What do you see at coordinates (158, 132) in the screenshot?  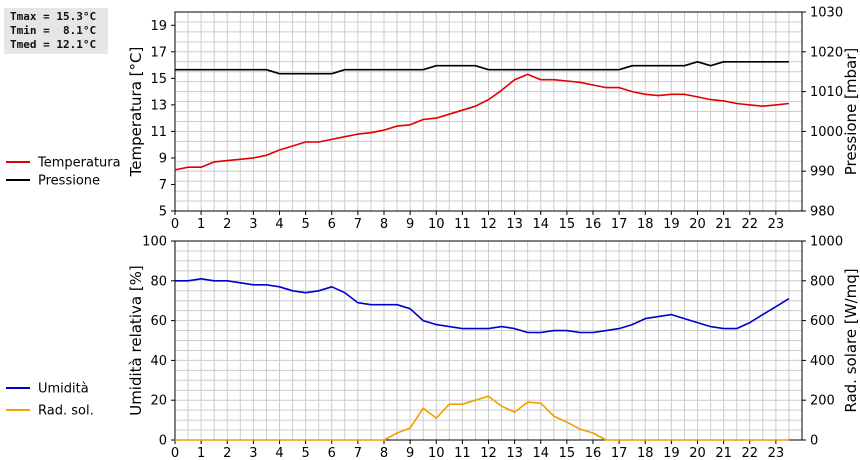 I see `y-tick-label: 11` at bounding box center [158, 132].